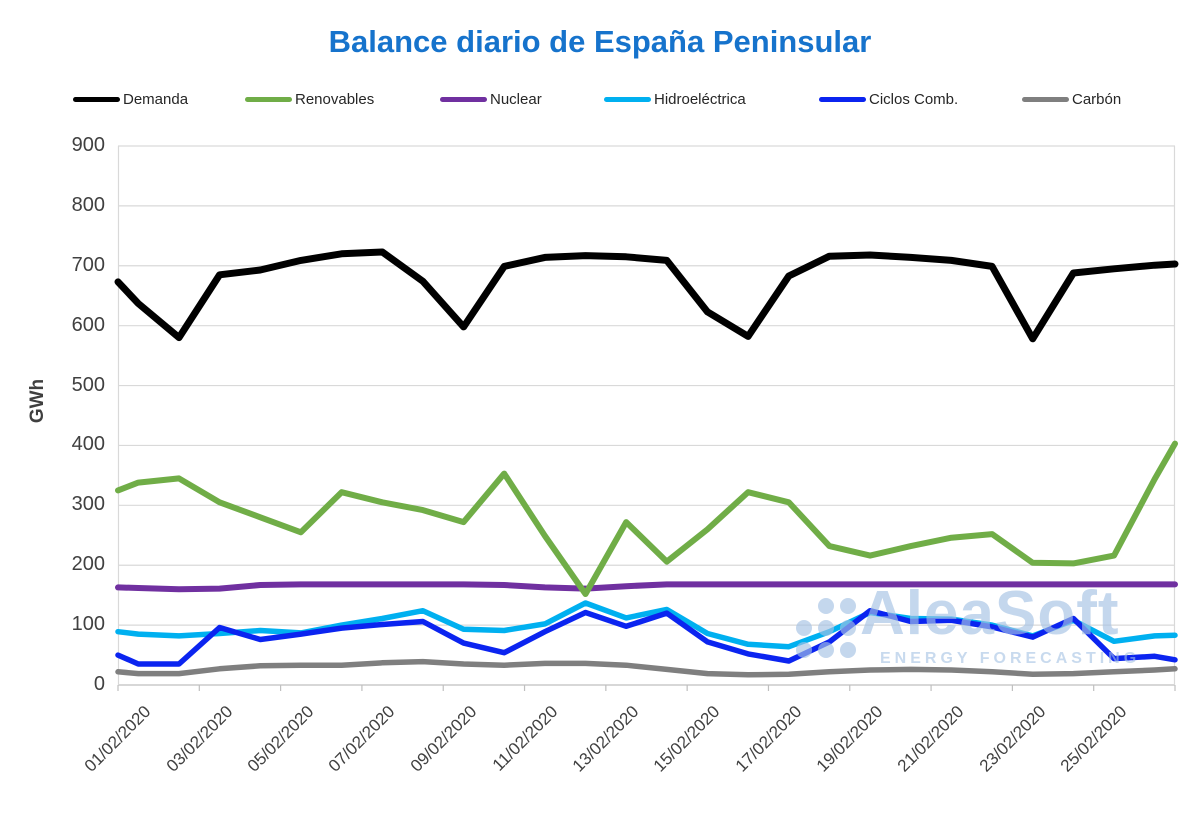 The image size is (1200, 831). Describe the element at coordinates (646, 637) in the screenshot. I see `series-line-Ciclos Comb.` at that location.